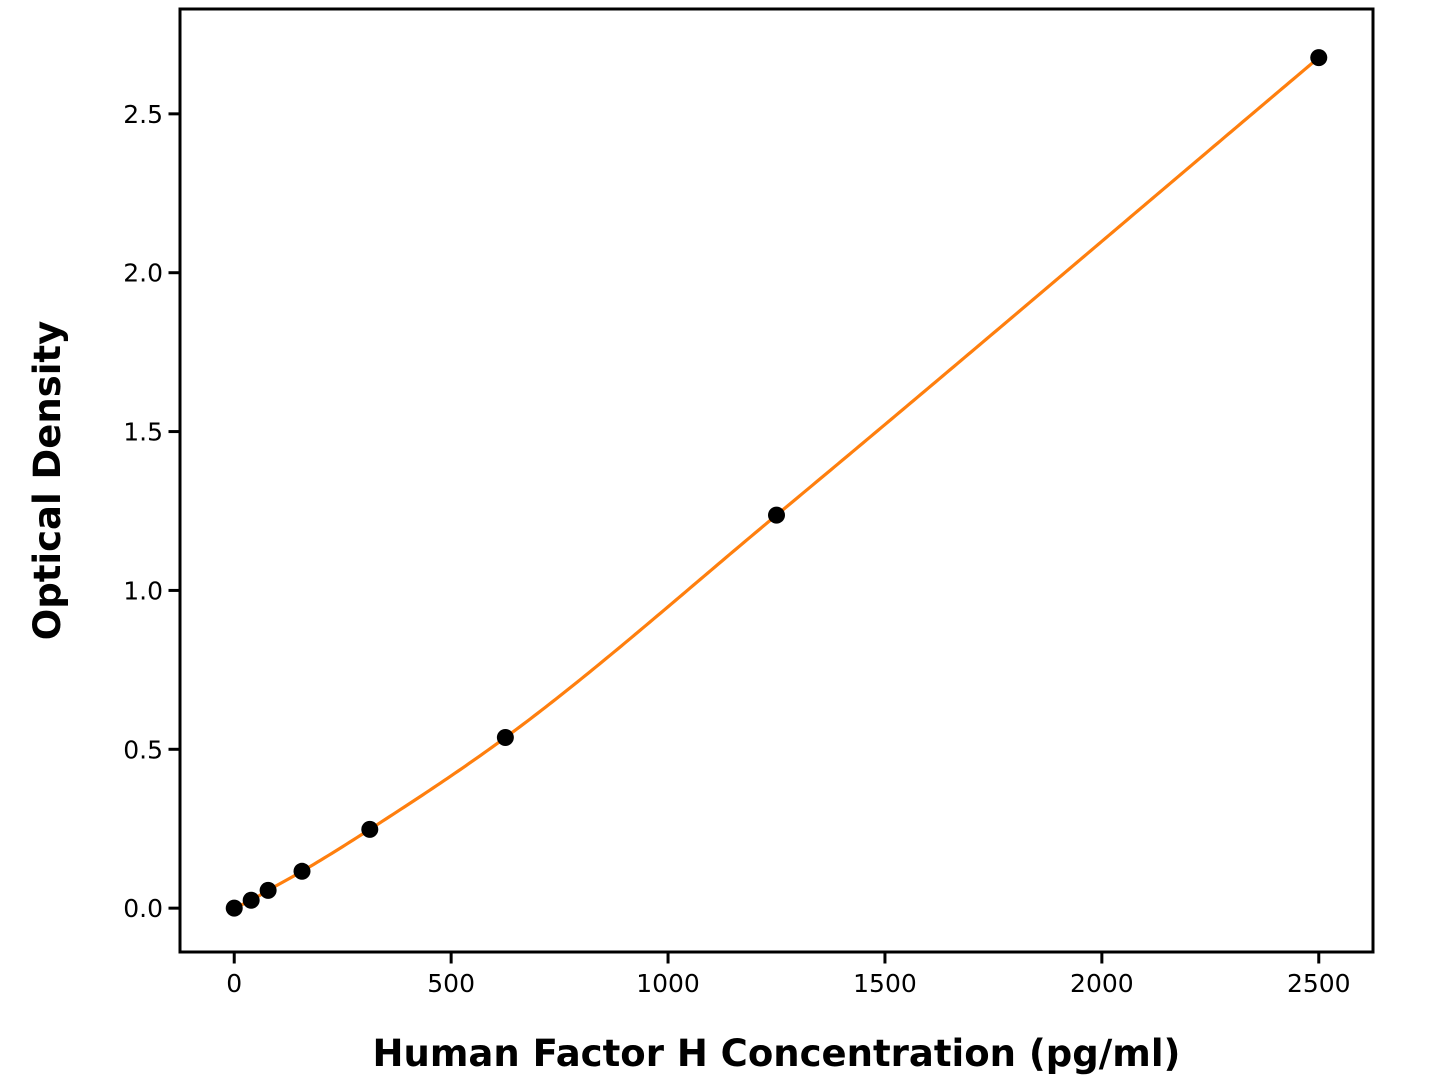  What do you see at coordinates (143, 273) in the screenshot?
I see `y-tick-label: 2.0` at bounding box center [143, 273].